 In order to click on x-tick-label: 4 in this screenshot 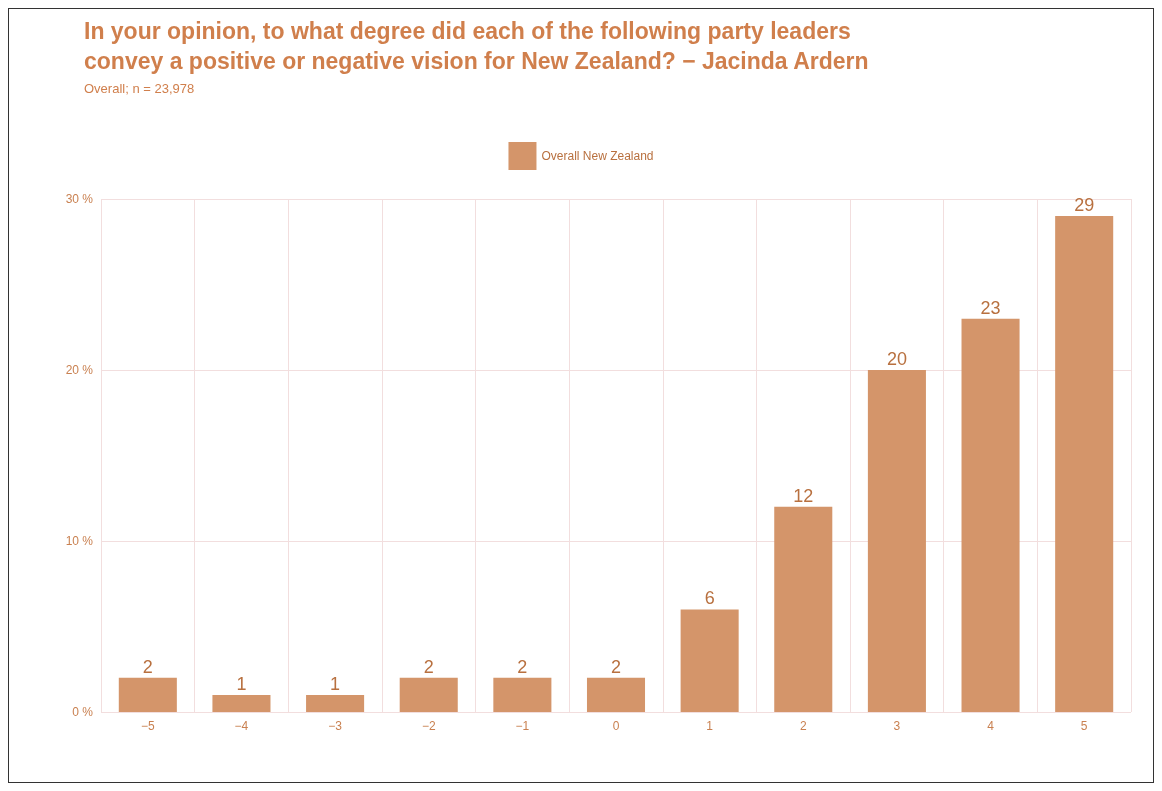, I will do `click(991, 726)`.